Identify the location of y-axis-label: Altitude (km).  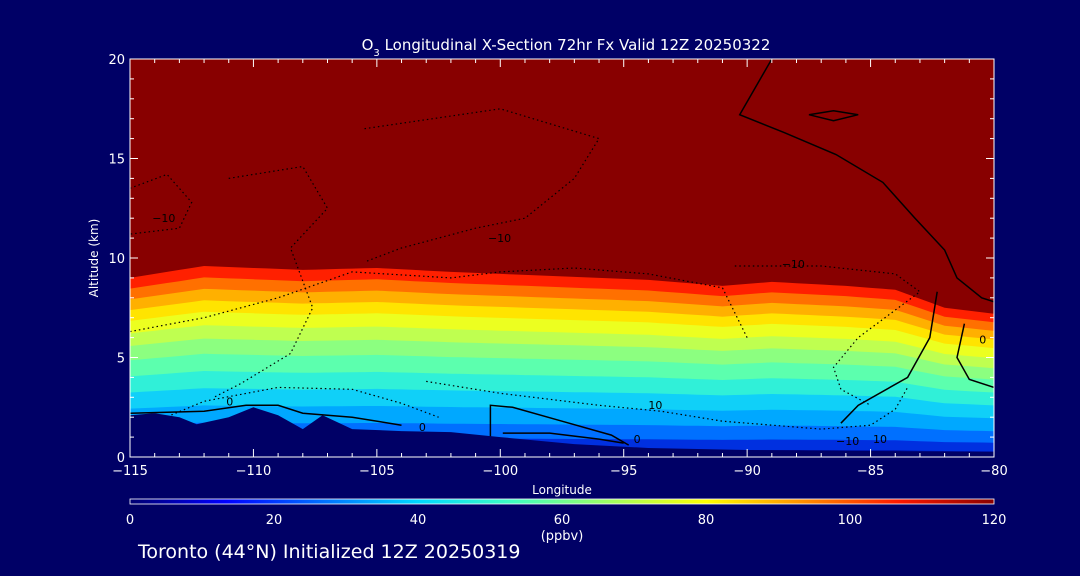
(94, 258).